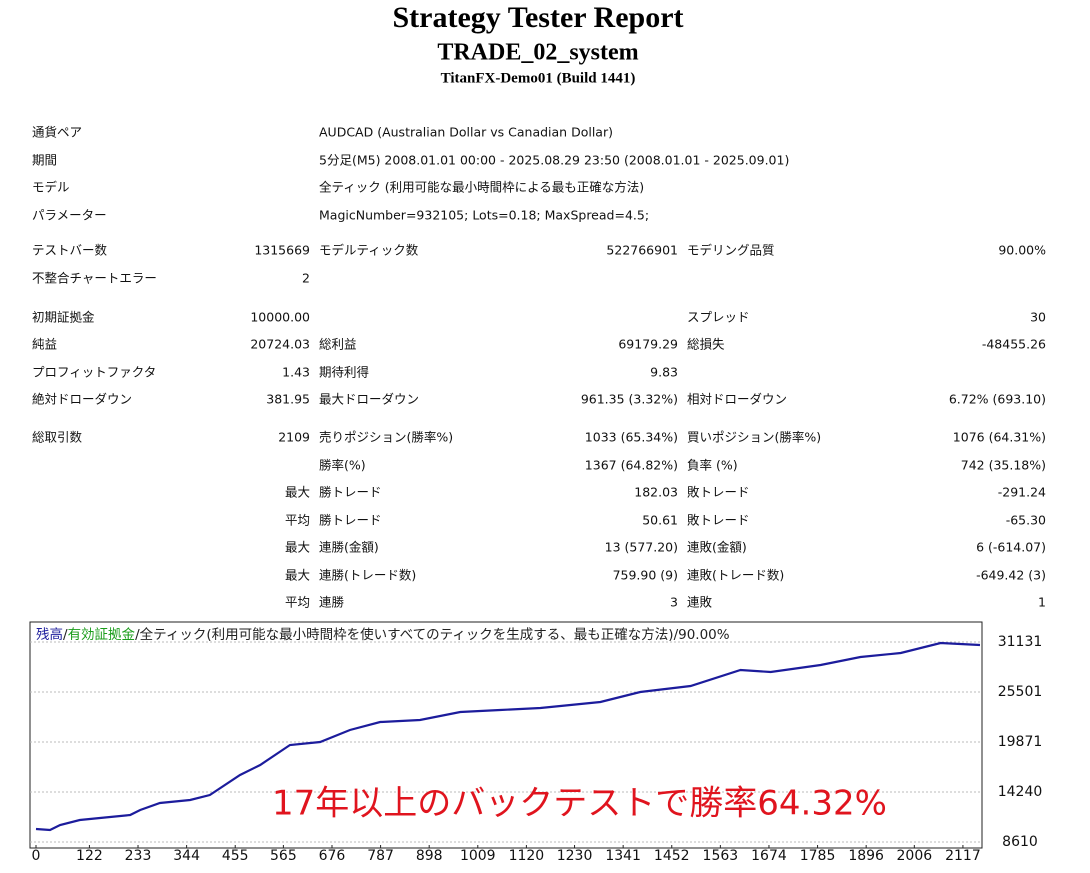 The width and height of the screenshot is (1090, 873). I want to click on cell-label: 初期証拠金, so click(63, 317).